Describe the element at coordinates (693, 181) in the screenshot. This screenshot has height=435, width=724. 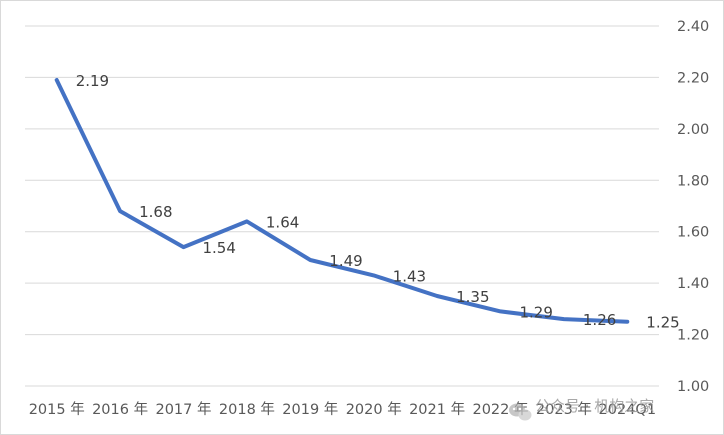
I see `y-tick-label: 1.80` at that location.